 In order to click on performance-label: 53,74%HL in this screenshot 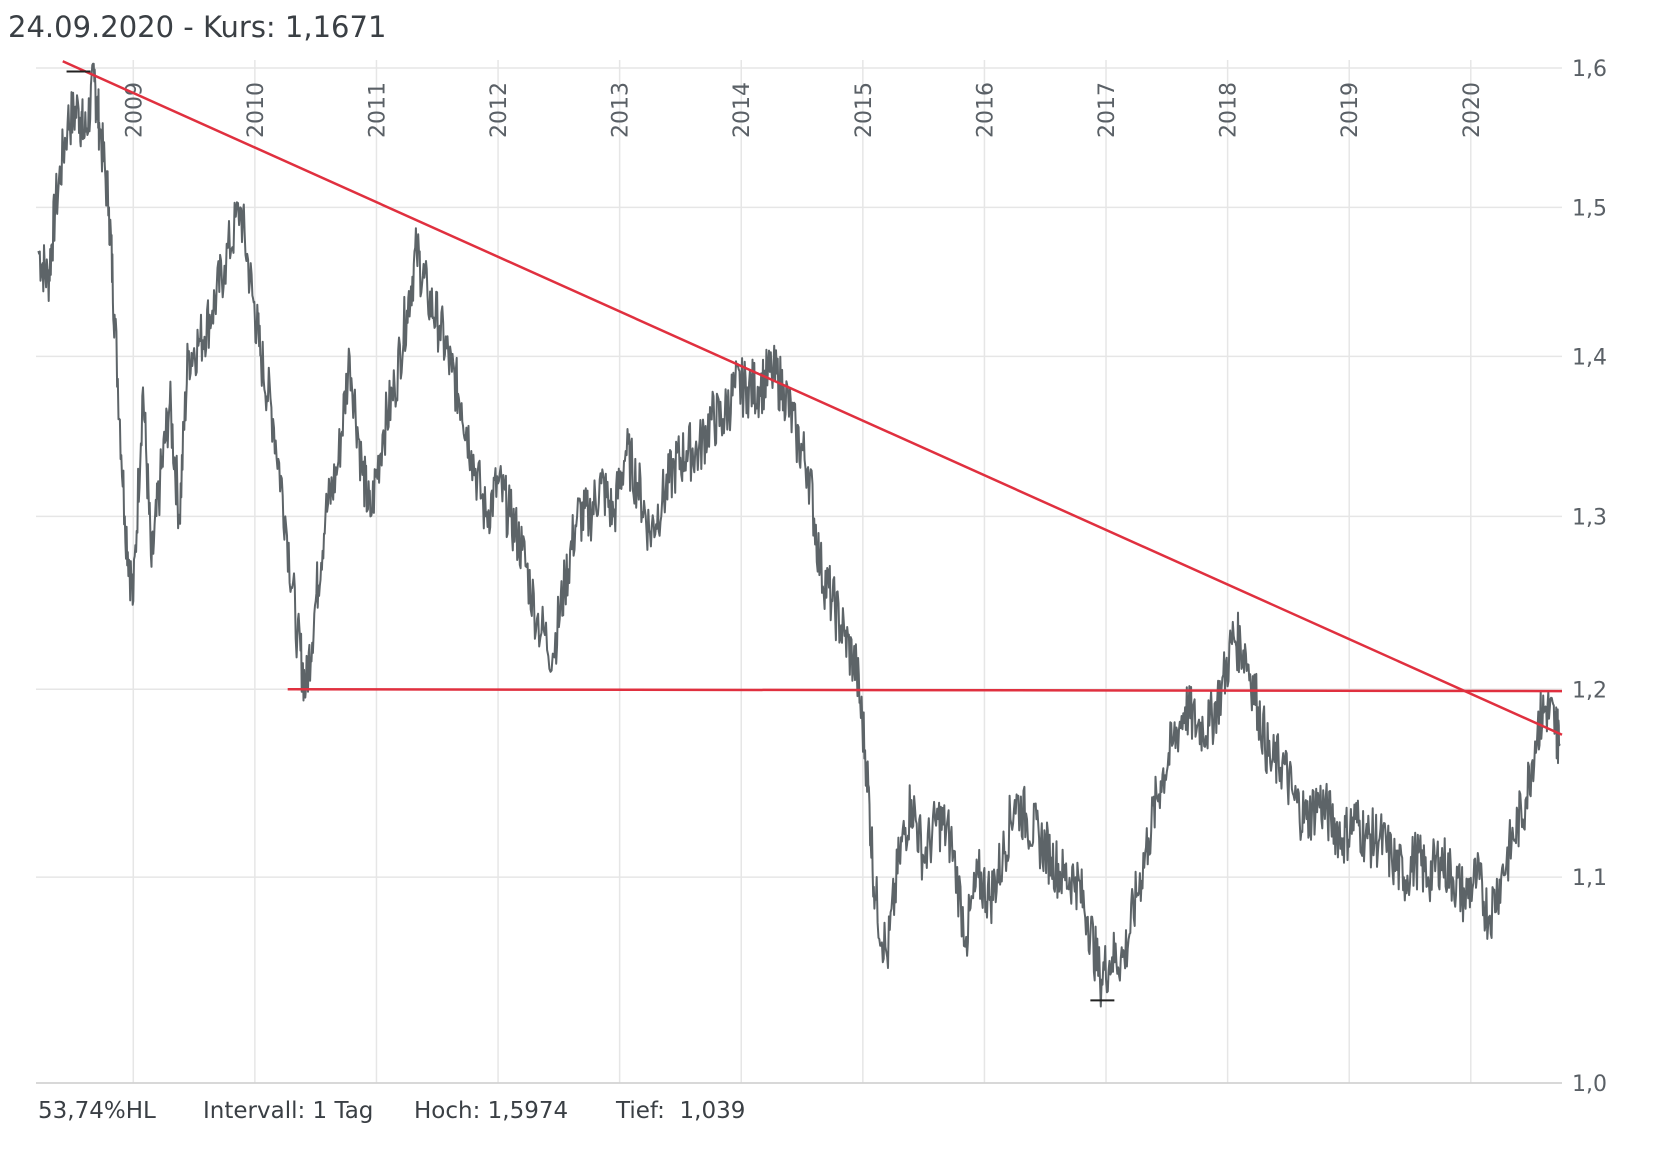, I will do `click(97, 1111)`.